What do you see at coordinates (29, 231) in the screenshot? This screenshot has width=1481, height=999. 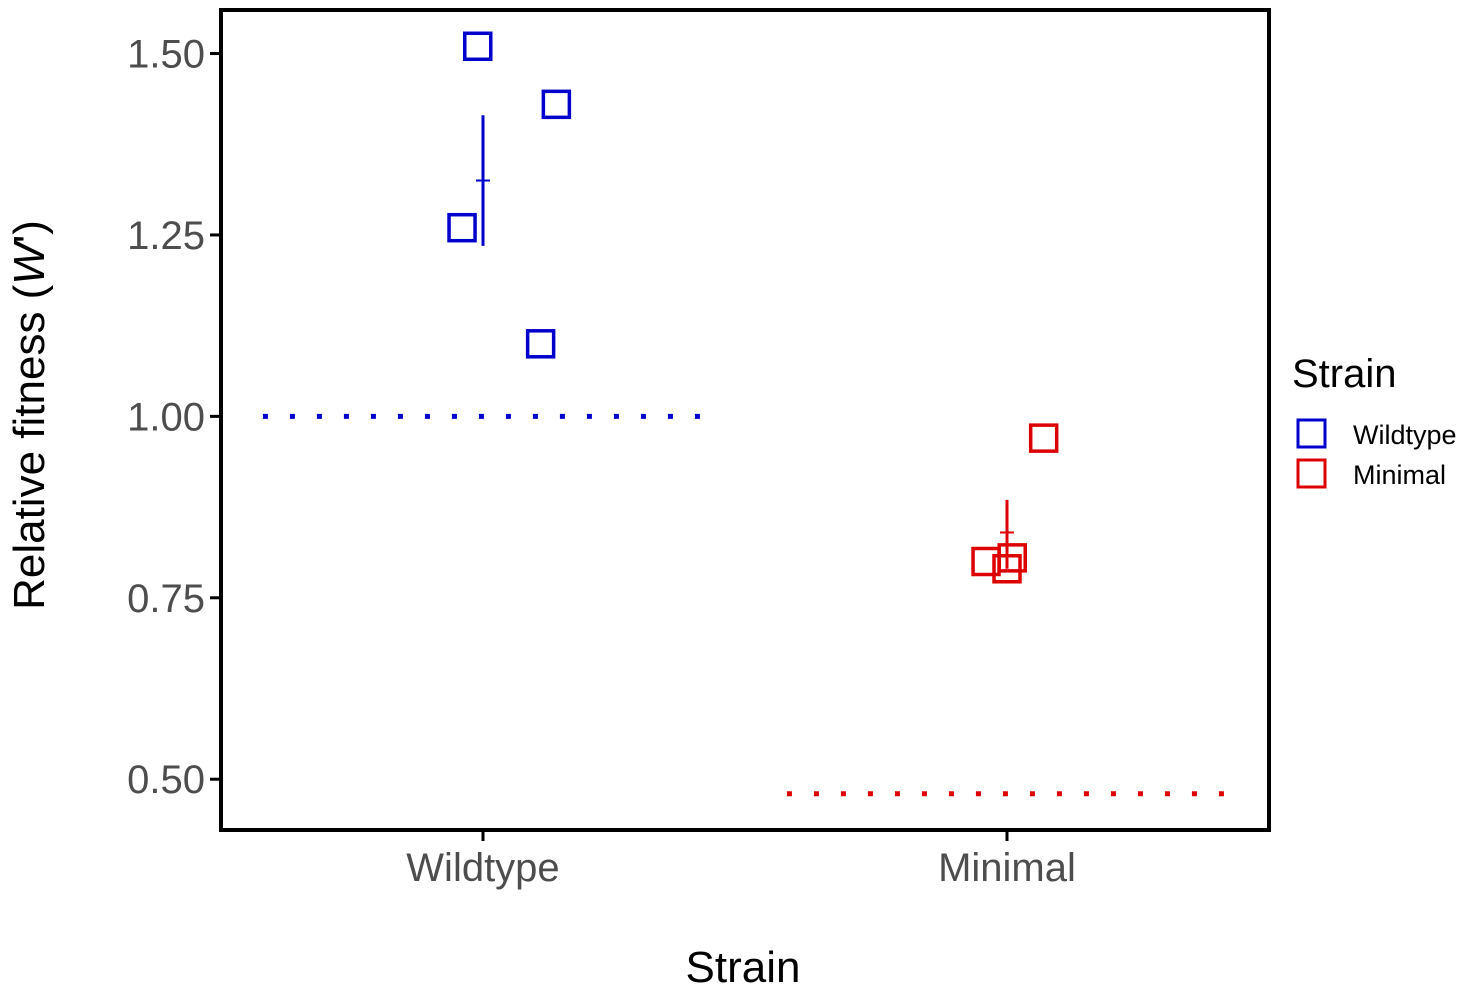 I see `y-axis-title-suffix: ')` at bounding box center [29, 231].